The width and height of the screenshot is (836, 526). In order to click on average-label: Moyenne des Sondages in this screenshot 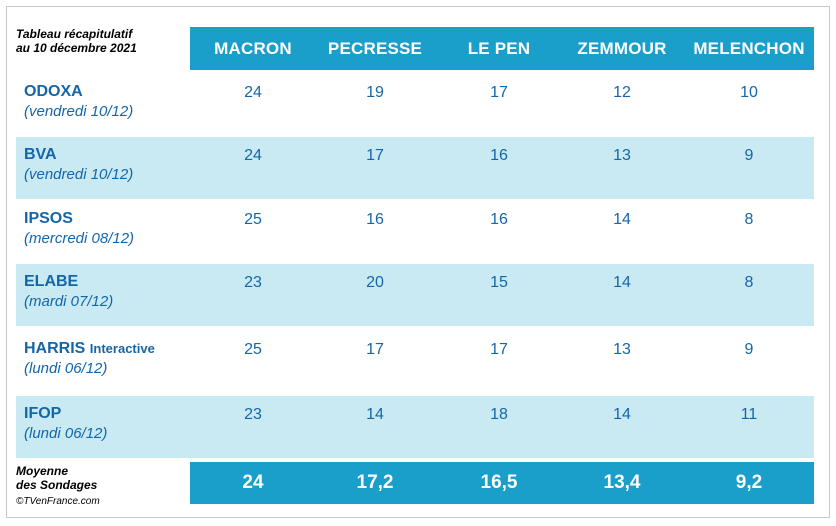, I will do `click(56, 478)`.